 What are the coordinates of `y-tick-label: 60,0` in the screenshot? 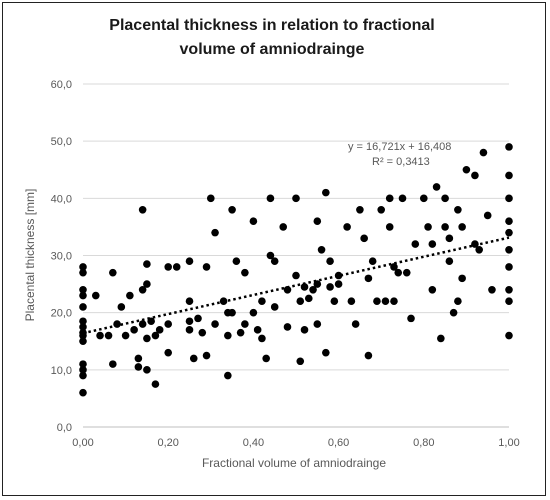 It's located at (61, 85).